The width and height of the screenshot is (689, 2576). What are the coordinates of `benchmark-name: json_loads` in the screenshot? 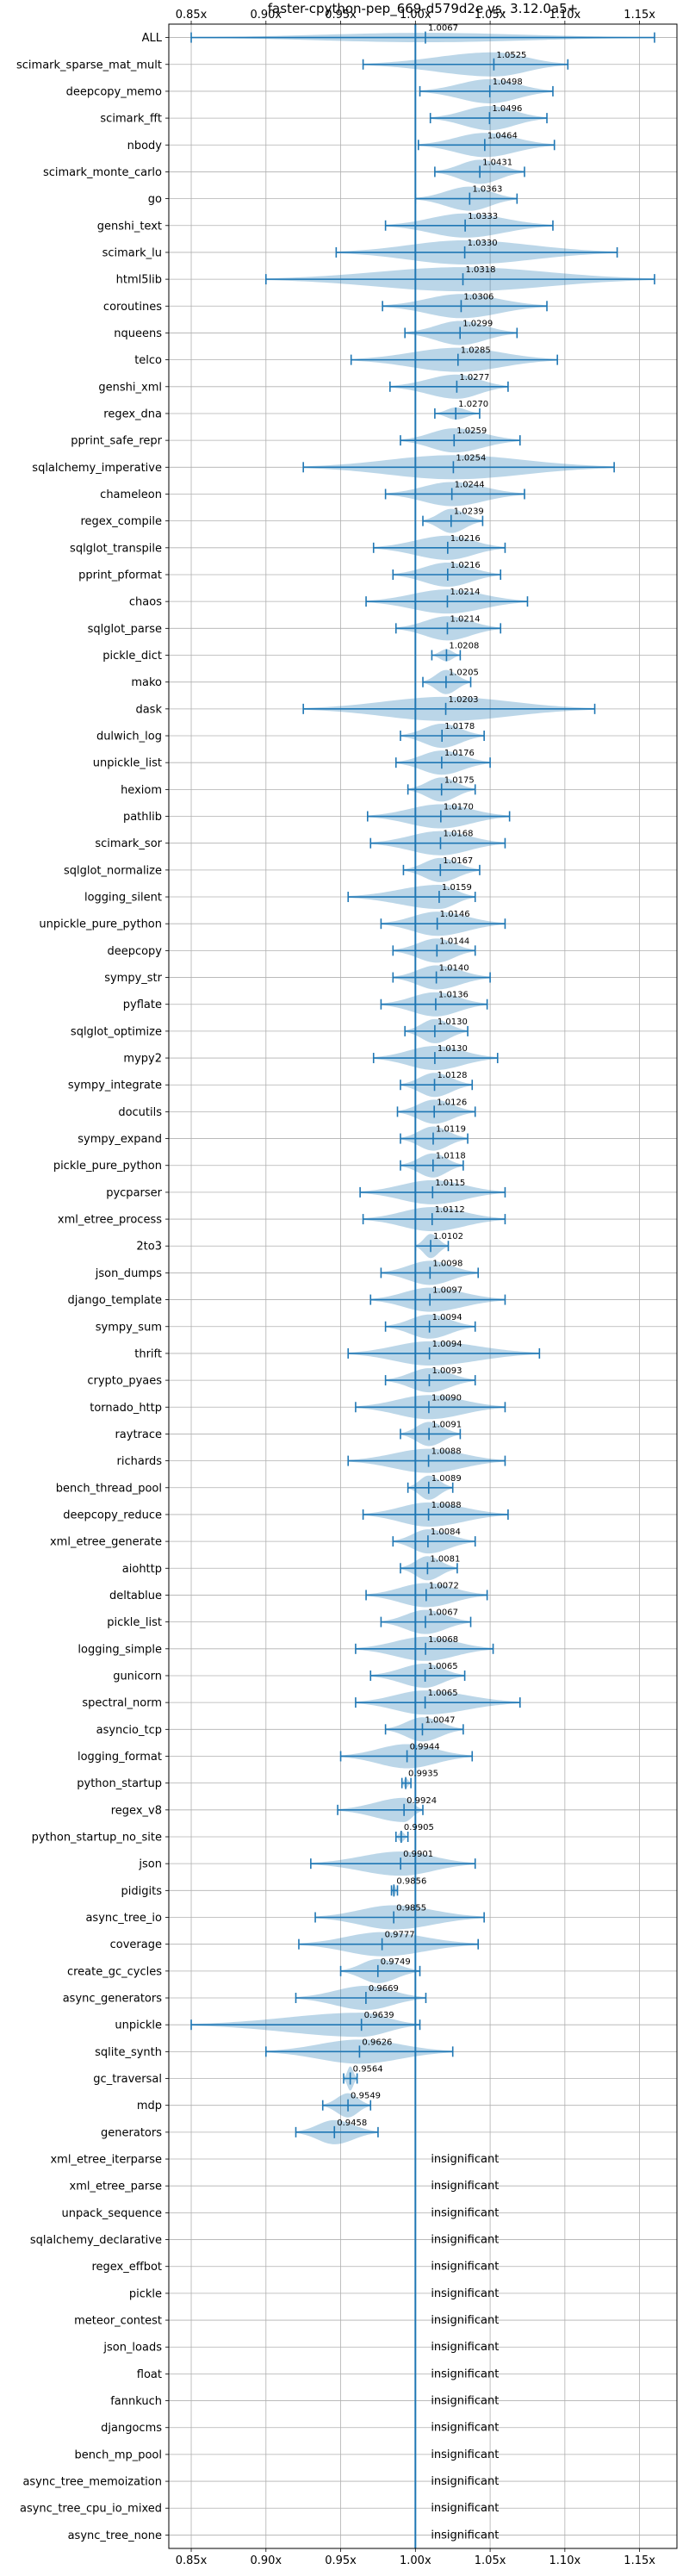 It's located at (132, 2348).